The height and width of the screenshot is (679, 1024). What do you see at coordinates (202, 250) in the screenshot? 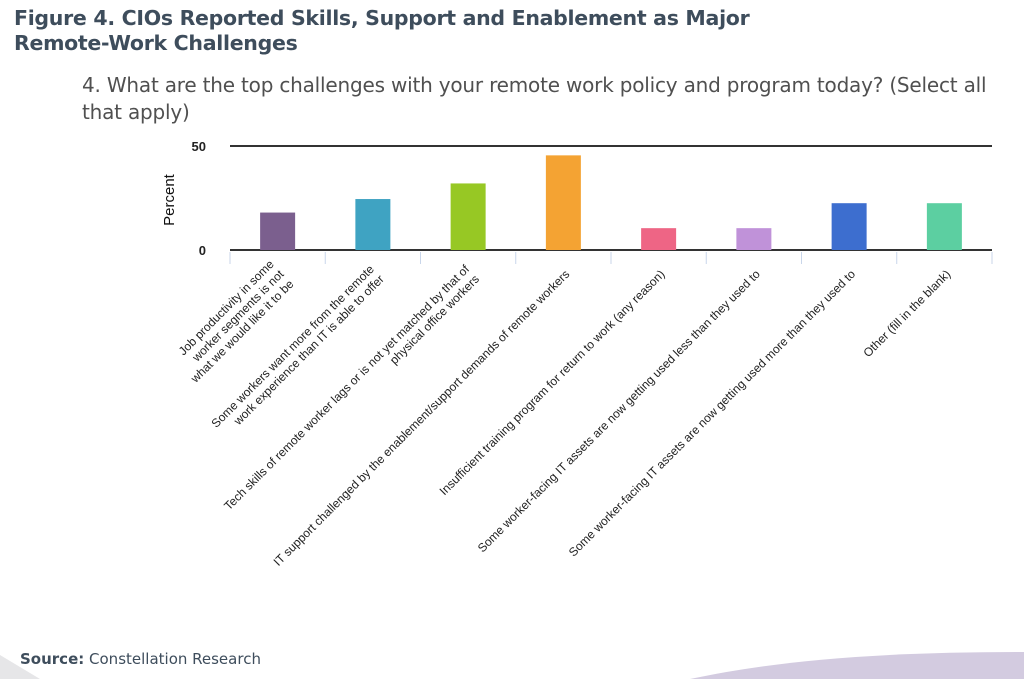
I see `y-tick-label: 0` at bounding box center [202, 250].